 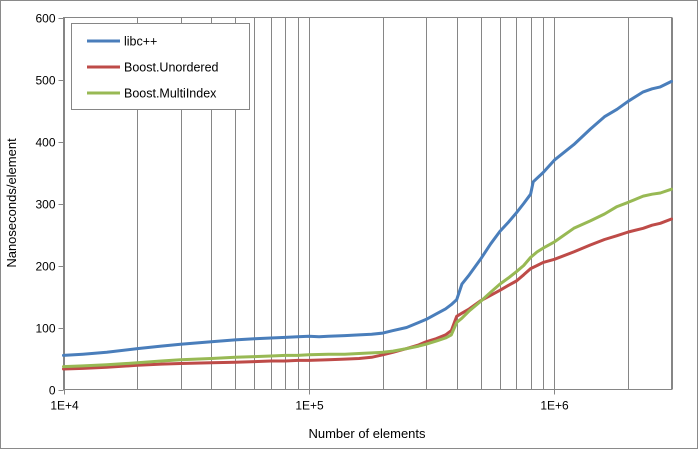 I want to click on y-tick-label: 100, so click(x=45, y=329).